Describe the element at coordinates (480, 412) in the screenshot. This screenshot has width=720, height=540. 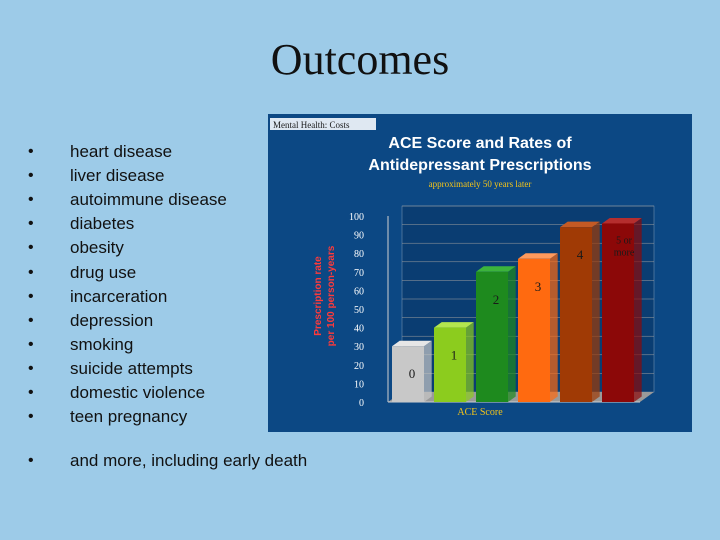
I see `x-axis-label: ACE Score` at that location.